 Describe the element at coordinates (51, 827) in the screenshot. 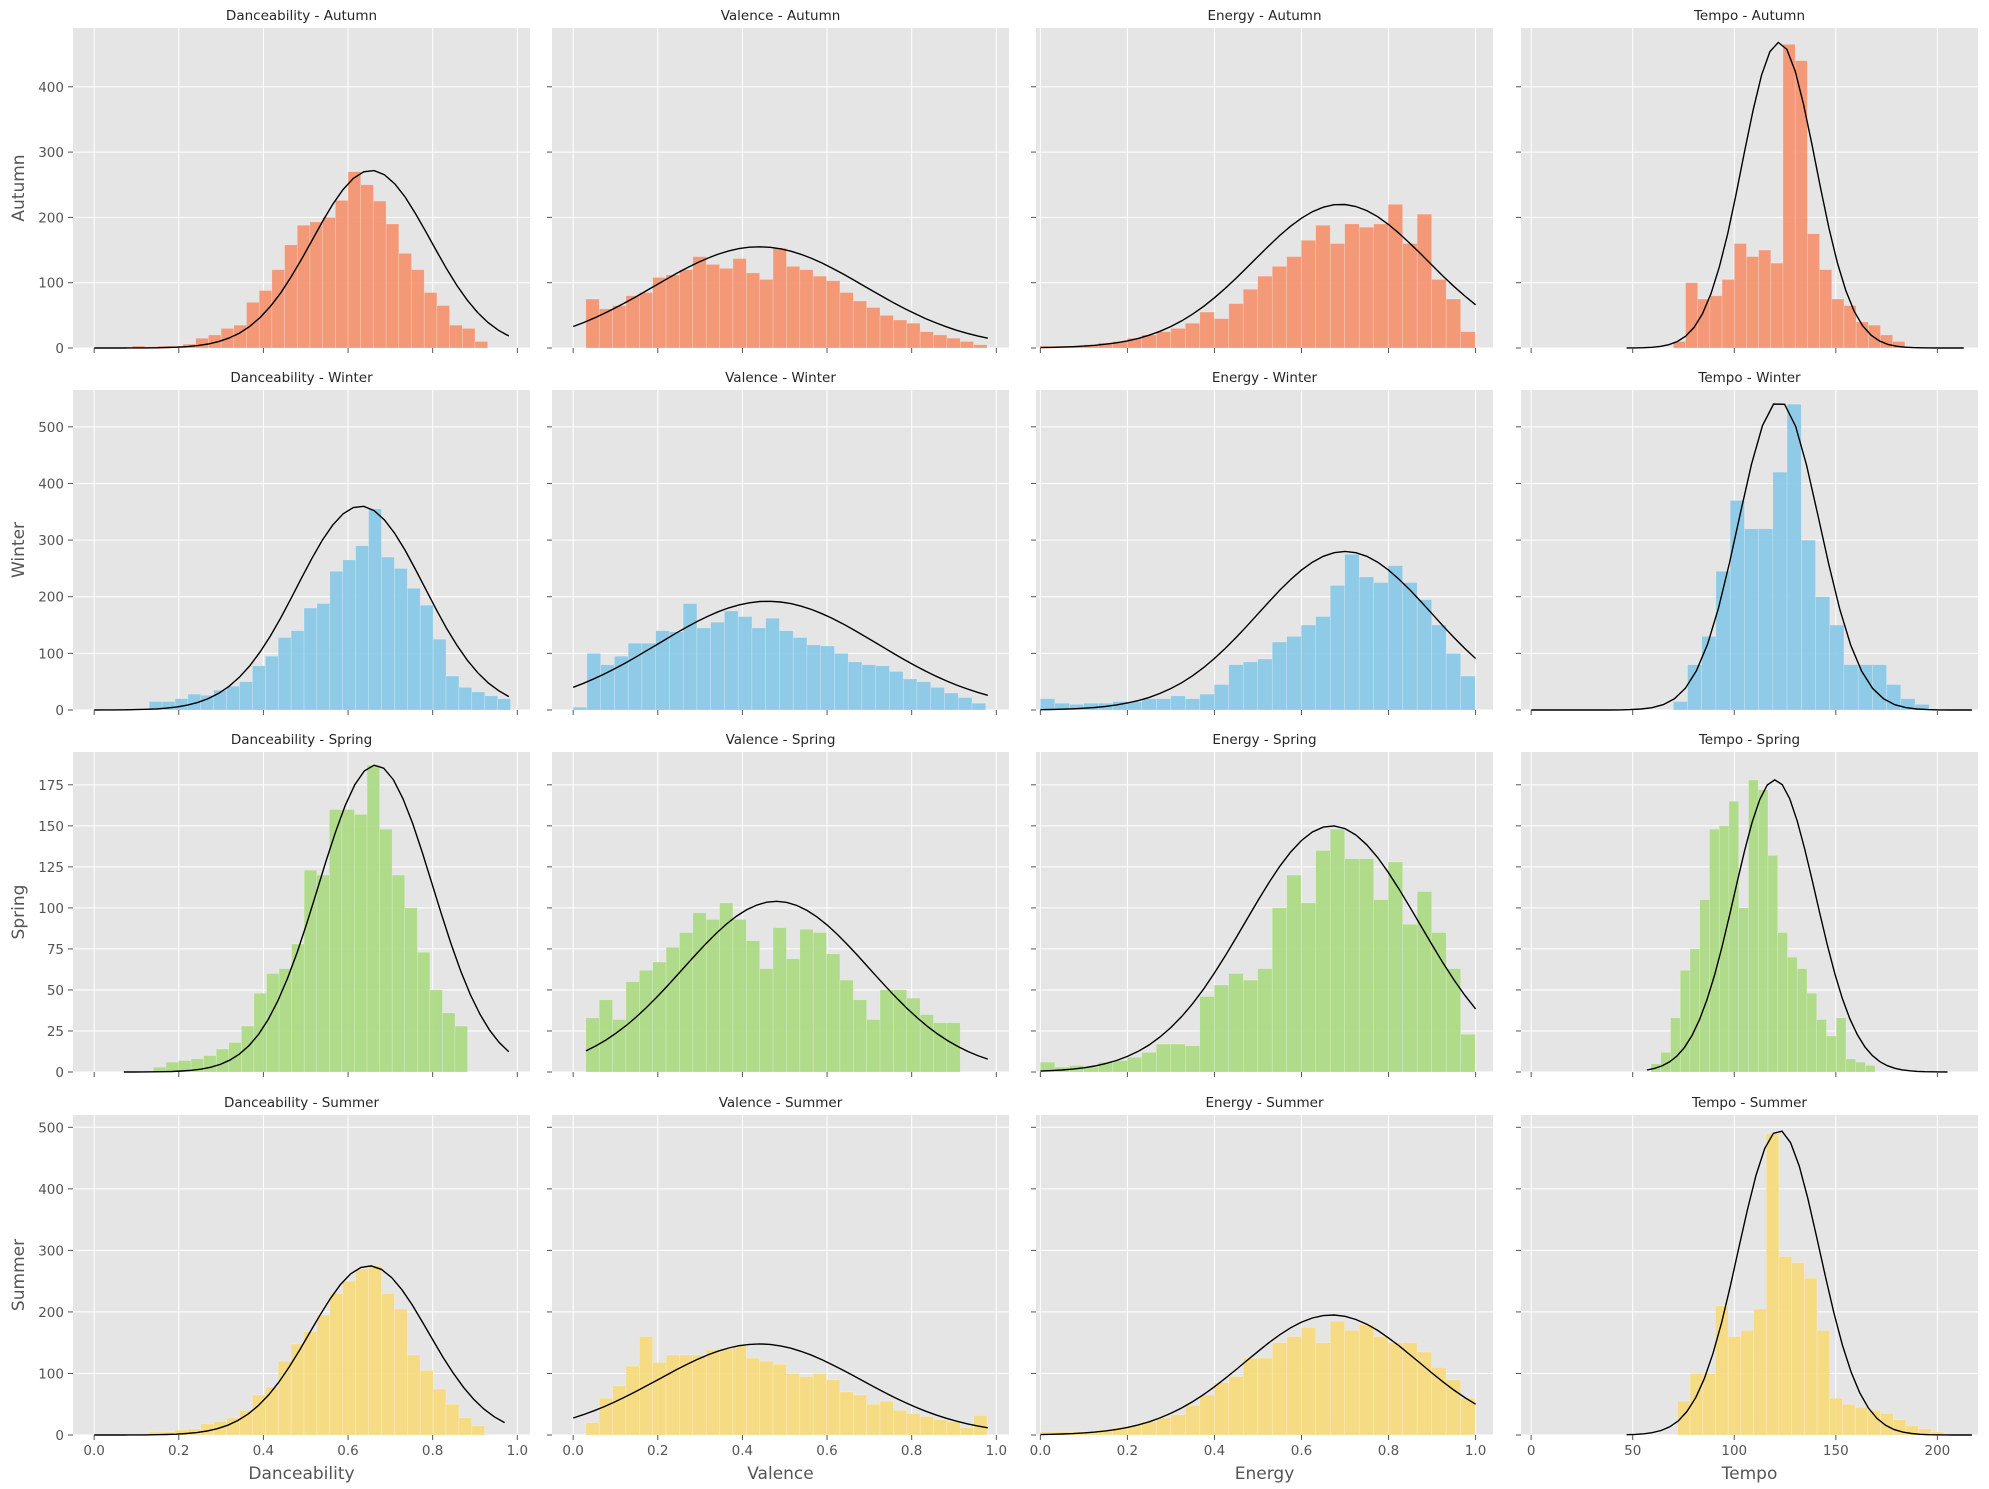

I see `y-tick-label: 150` at that location.